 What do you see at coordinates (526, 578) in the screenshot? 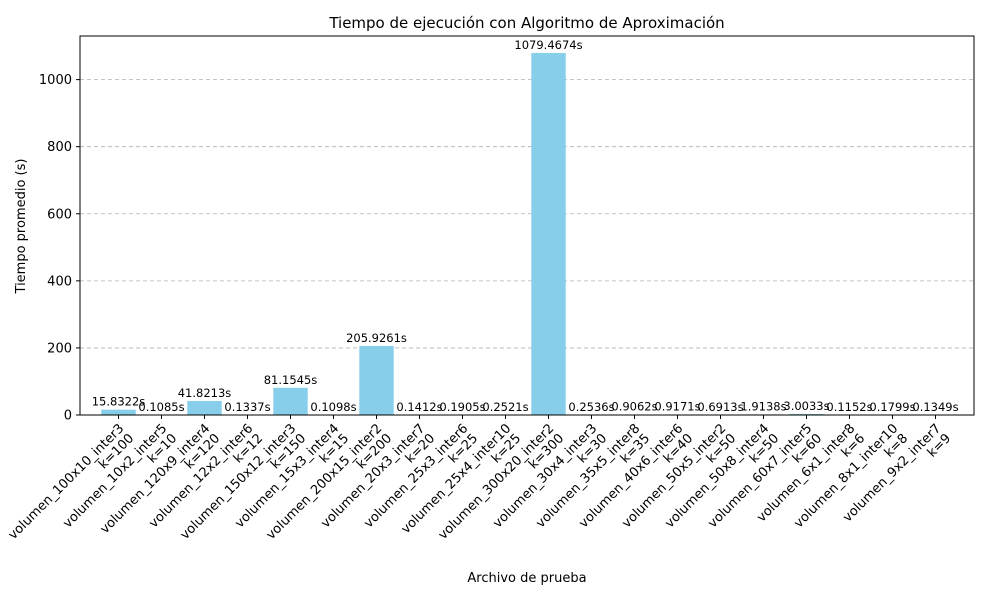
I see `x-axis-label: Archivo de prueba` at bounding box center [526, 578].